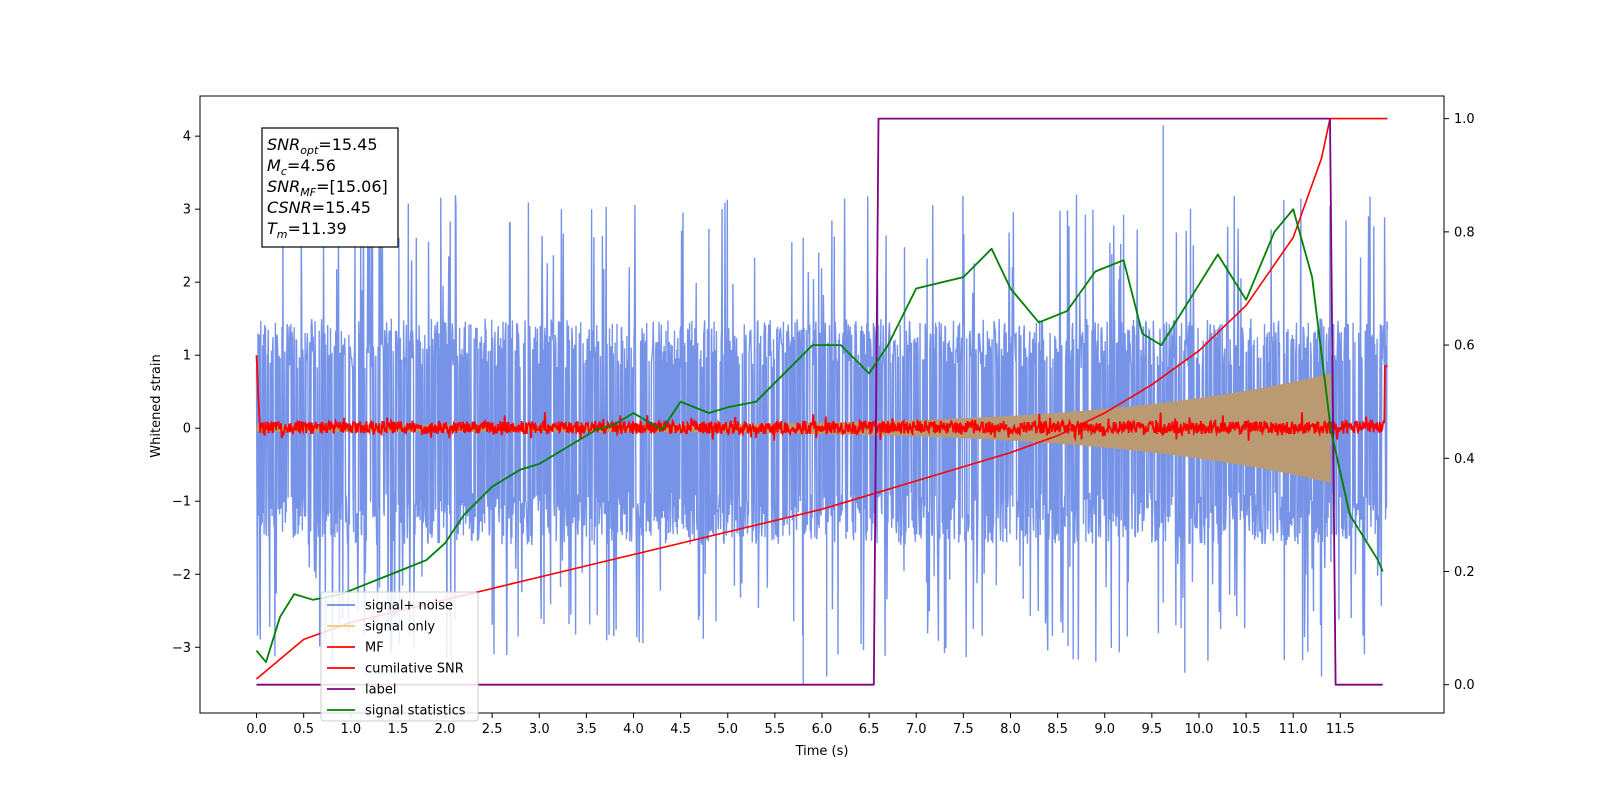 The image size is (1600, 800). Describe the element at coordinates (1246, 729) in the screenshot. I see `x-tick-label: 10.5` at that location.